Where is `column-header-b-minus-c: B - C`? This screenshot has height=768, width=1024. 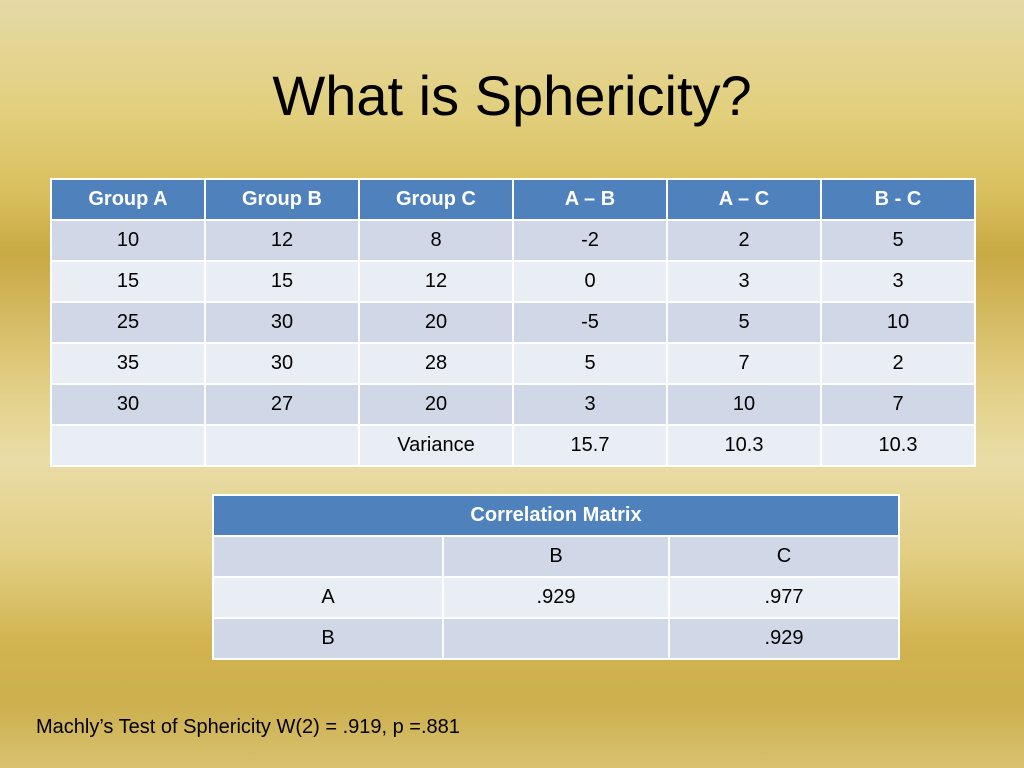 column-header-b-minus-c: B - C is located at coordinates (899, 200).